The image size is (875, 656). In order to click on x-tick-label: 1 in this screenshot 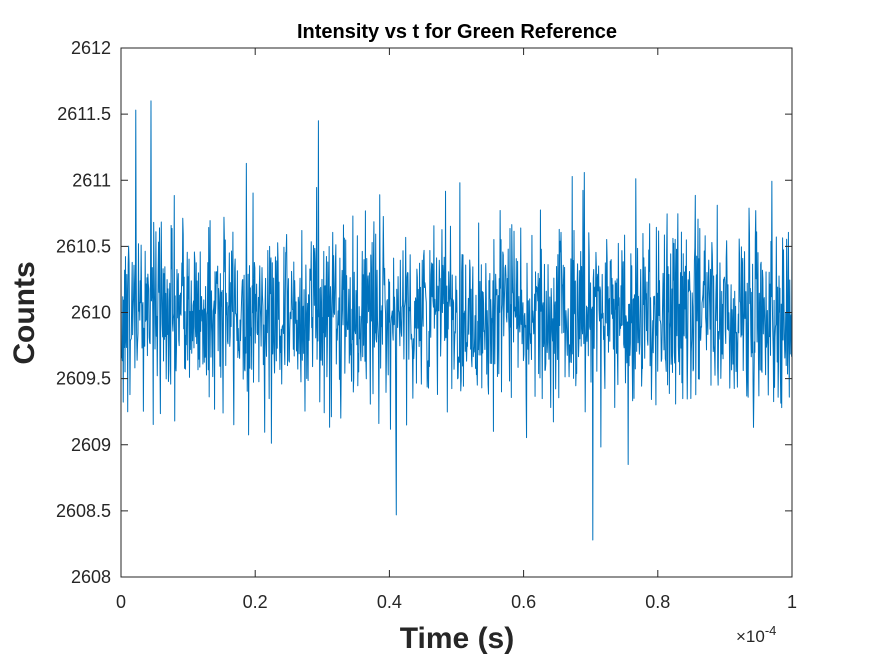, I will do `click(792, 602)`.